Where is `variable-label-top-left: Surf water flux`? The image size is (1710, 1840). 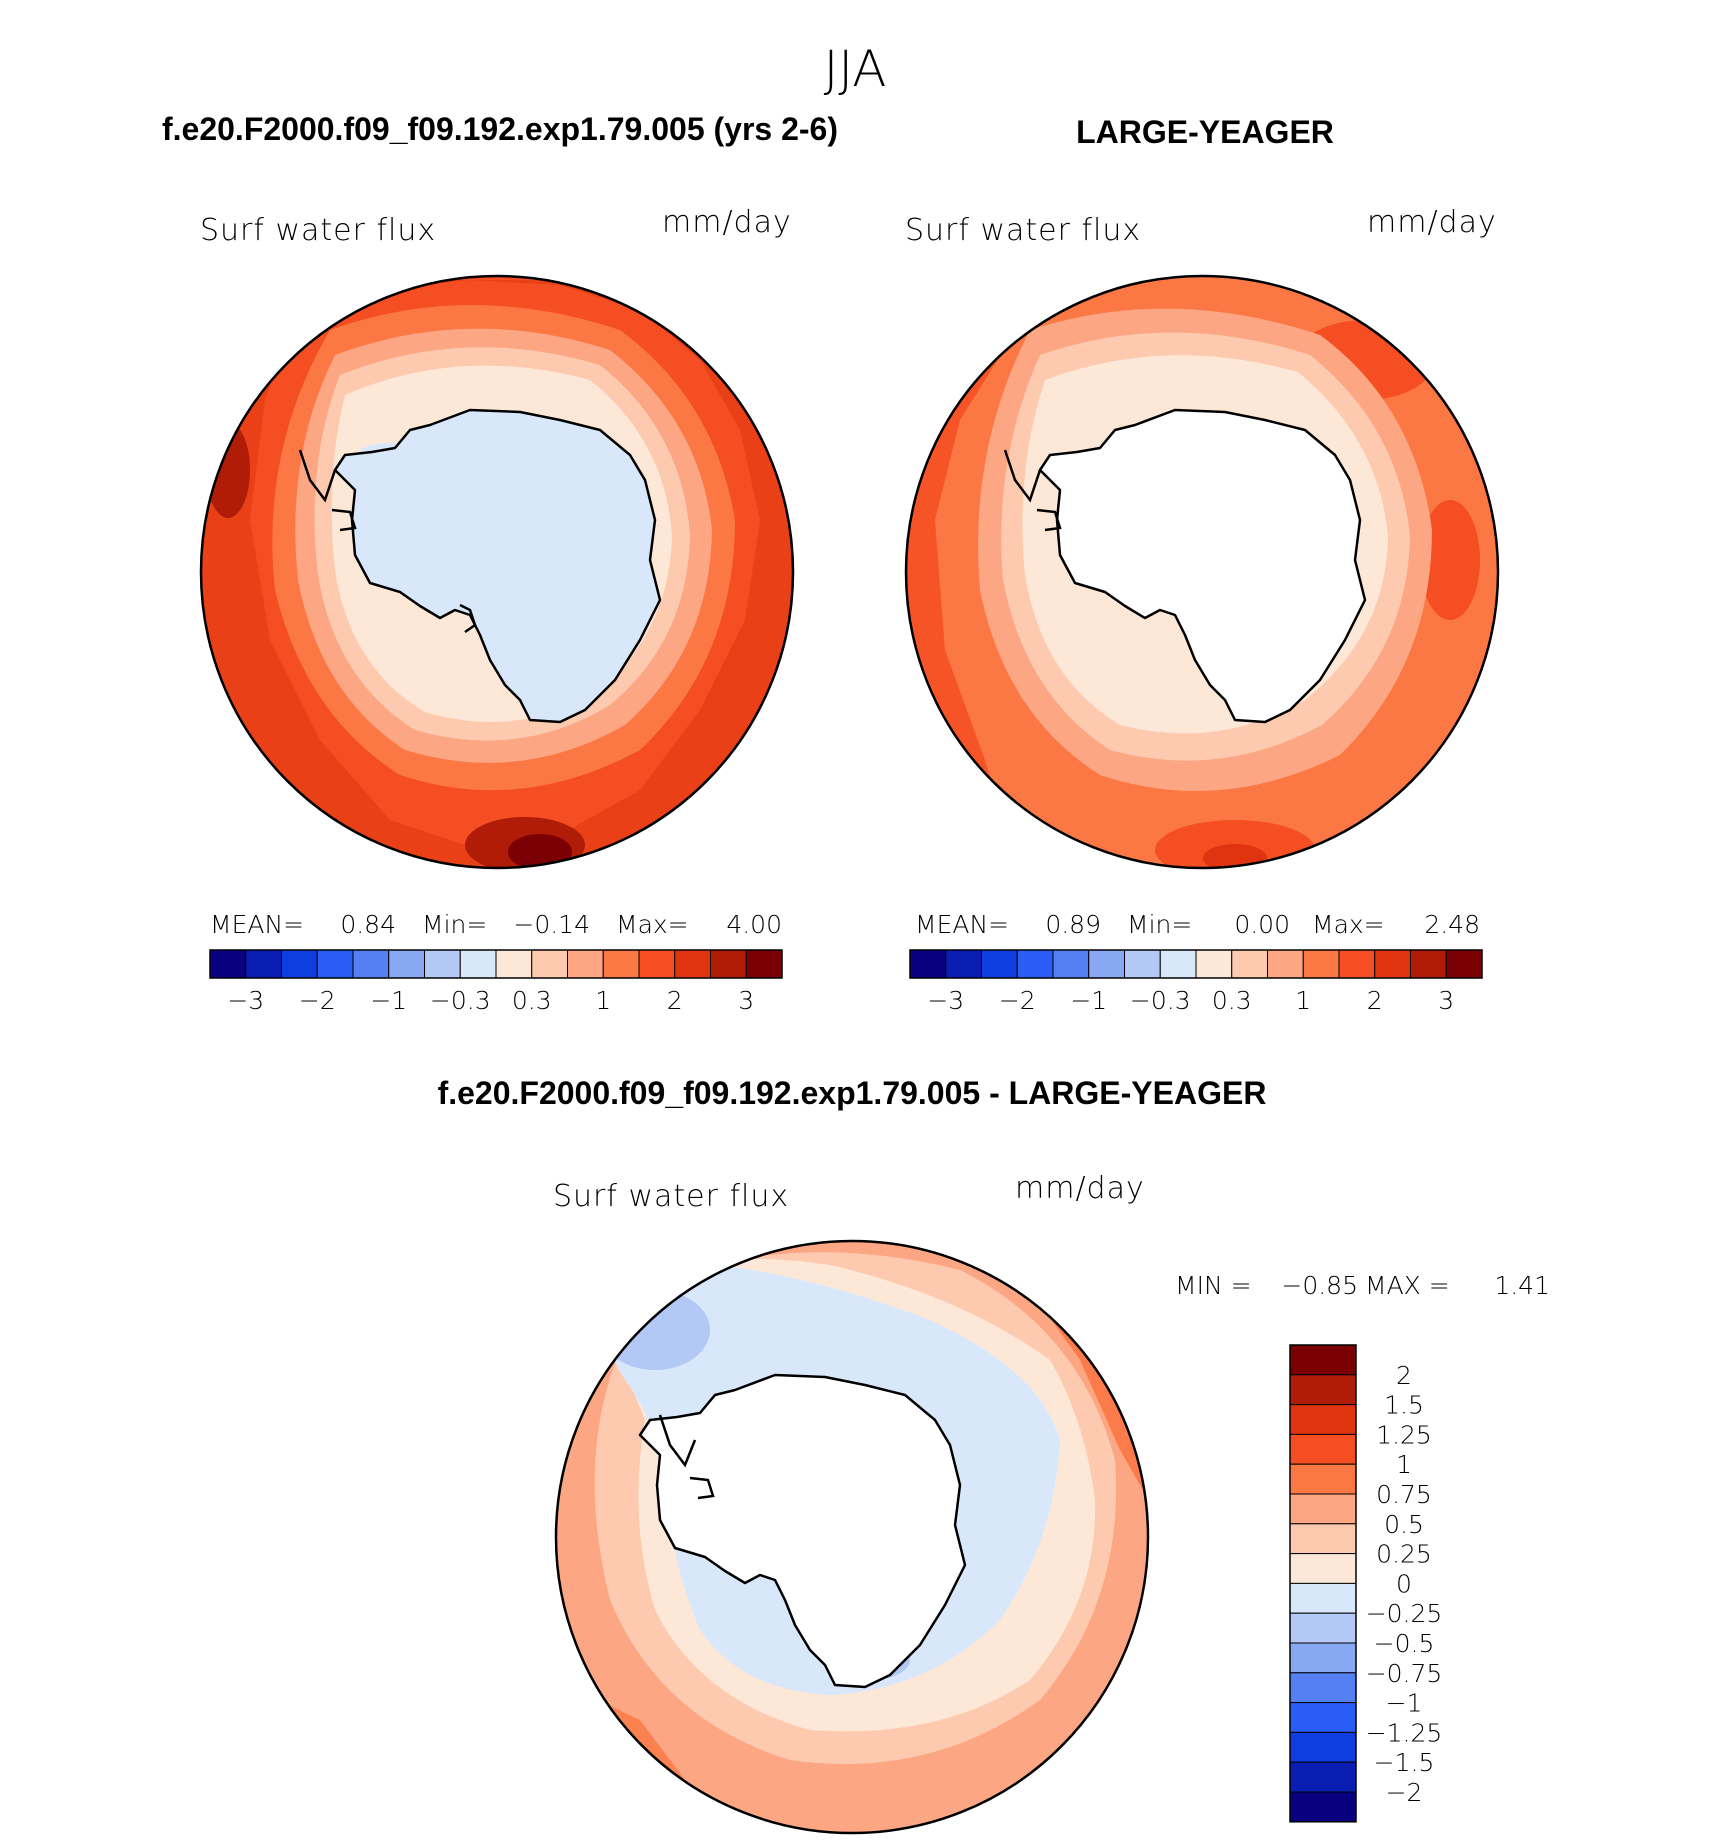 variable-label-top-left: Surf water flux is located at coordinates (318, 230).